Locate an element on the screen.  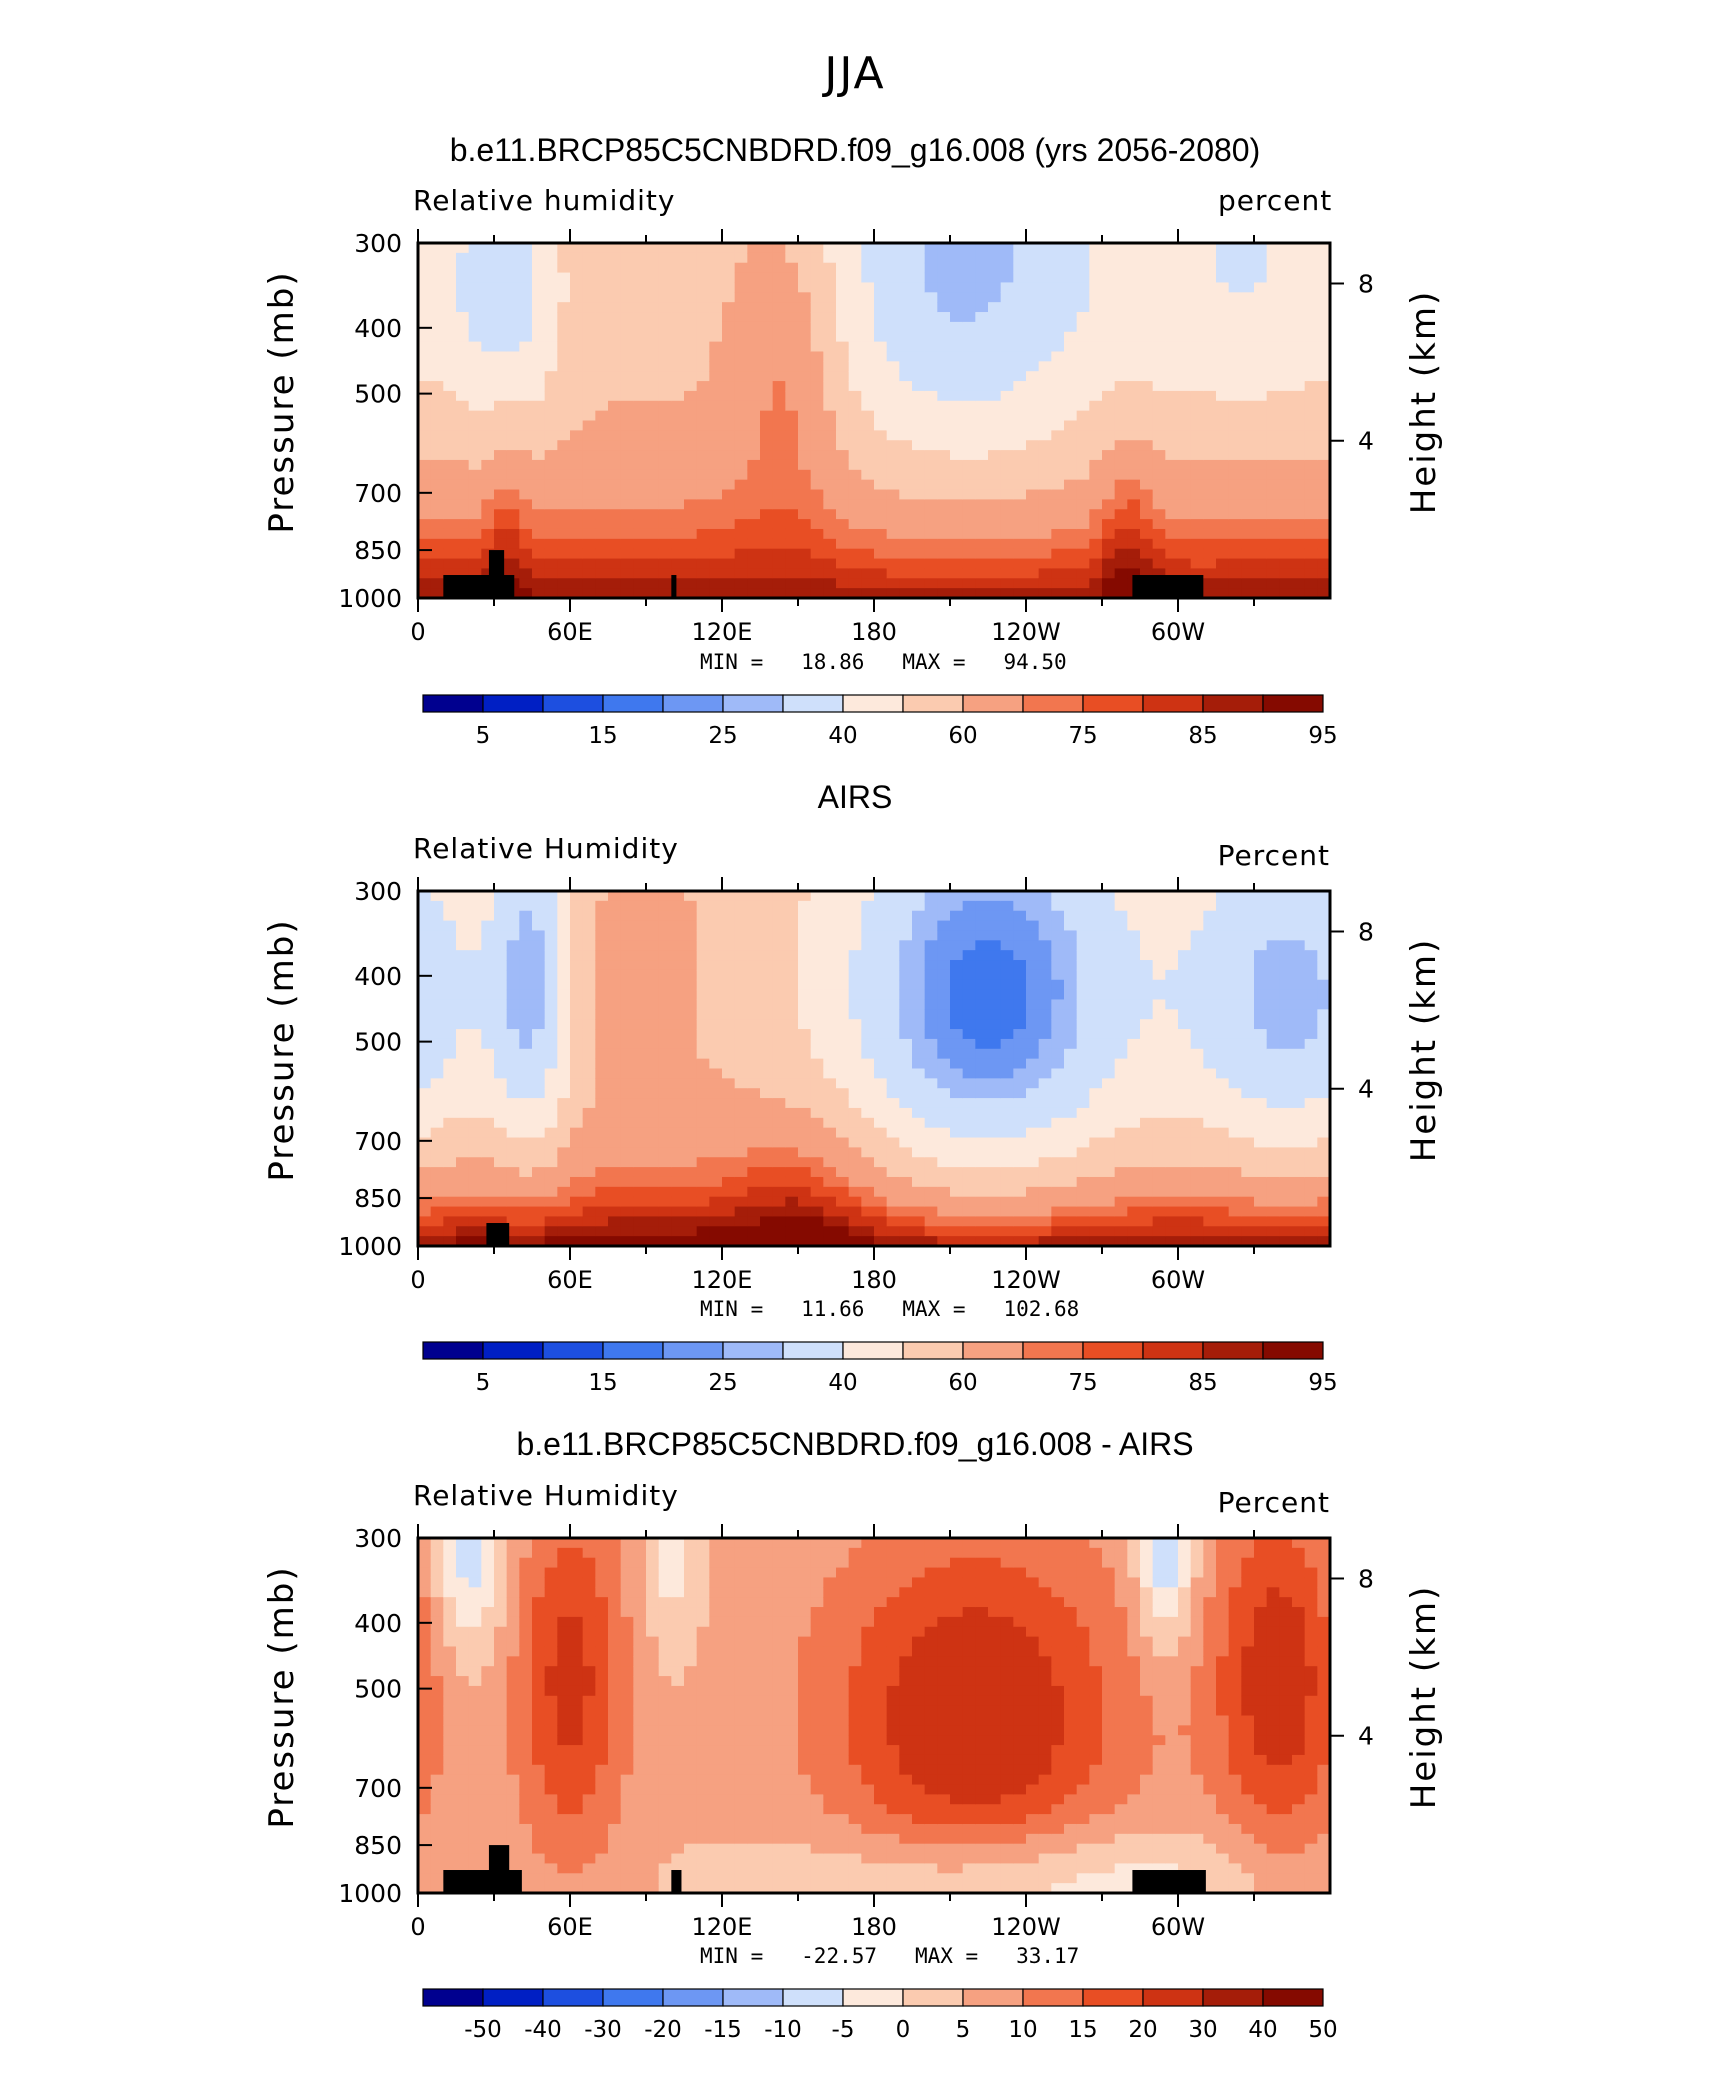
colorbar-swatch is located at coordinates (1293, 703).